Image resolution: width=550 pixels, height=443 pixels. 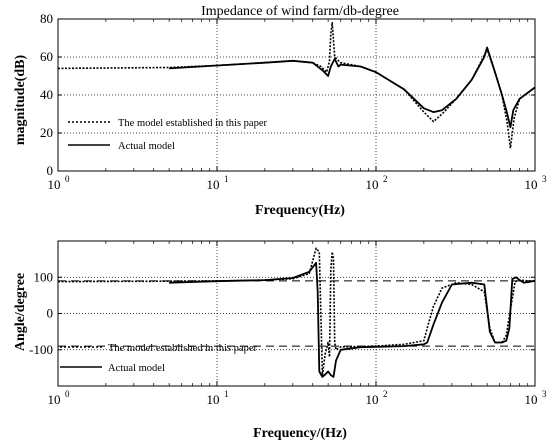 I want to click on top-y-tick-label: 0, so click(x=50, y=170).